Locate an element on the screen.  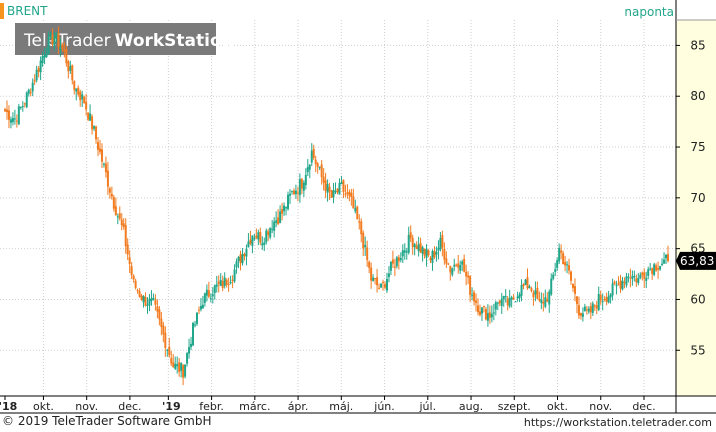
svg-text: 63,83 is located at coordinates (697, 261).